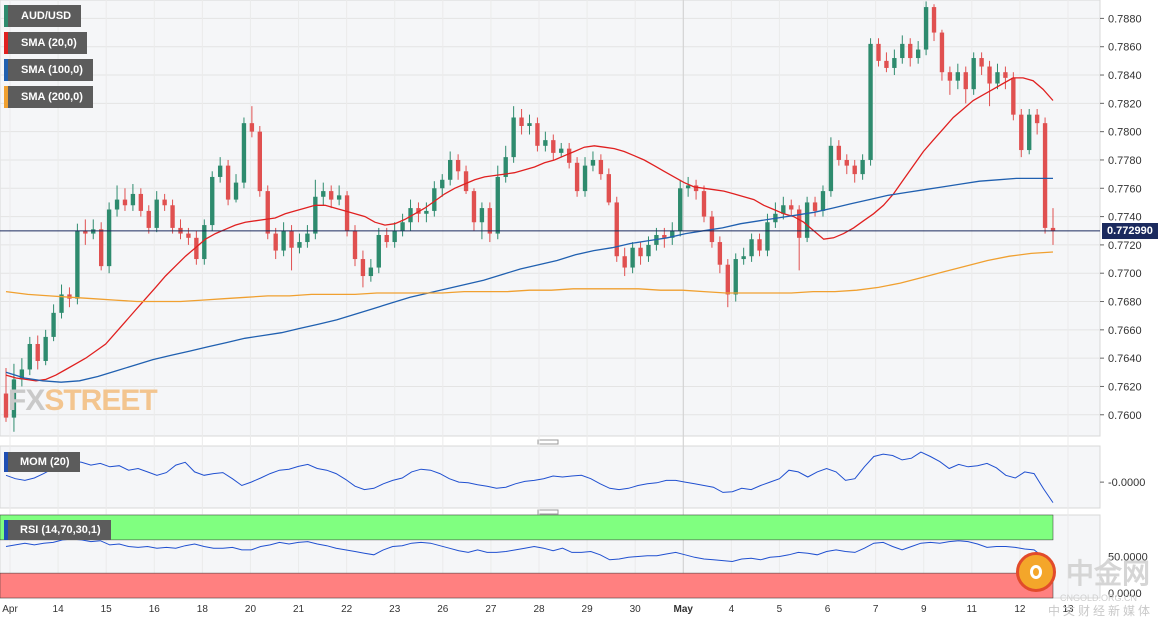 Image resolution: width=1170 pixels, height=622 pixels. I want to click on rsi-legend: RSI (14,70,30,1), so click(57, 530).